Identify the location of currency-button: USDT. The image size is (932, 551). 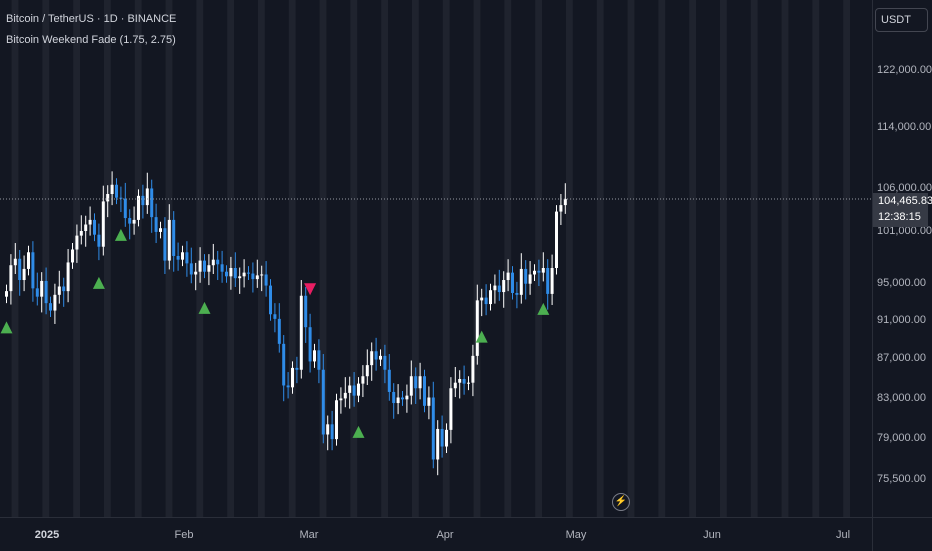
(901, 20).